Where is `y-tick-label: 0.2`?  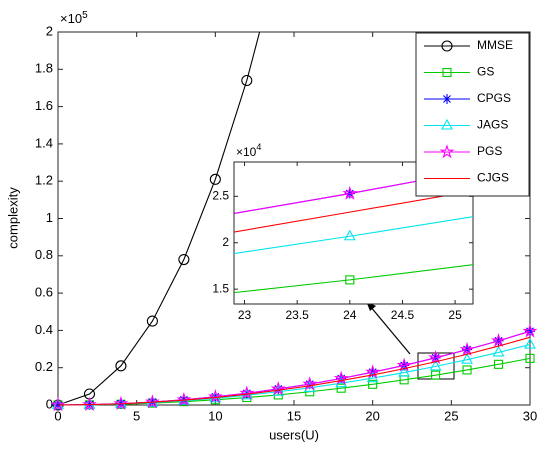 y-tick-label: 0.2 is located at coordinates (44, 366).